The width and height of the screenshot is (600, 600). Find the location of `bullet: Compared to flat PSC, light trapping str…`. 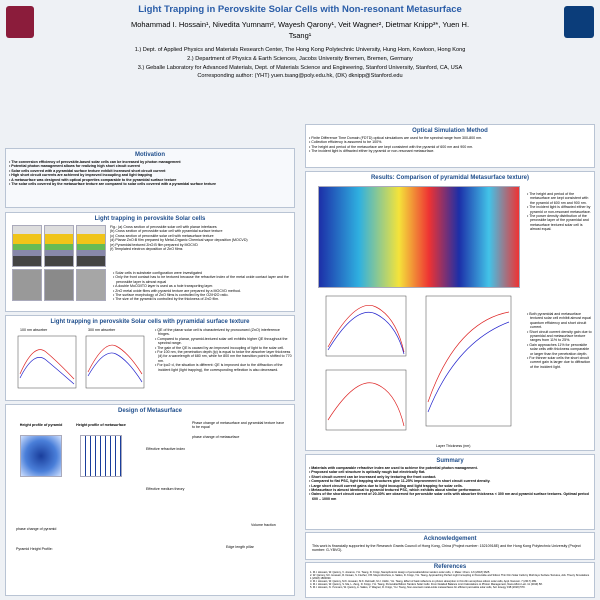

bullet: Compared to flat PSC, light trapping str… is located at coordinates (450, 481).